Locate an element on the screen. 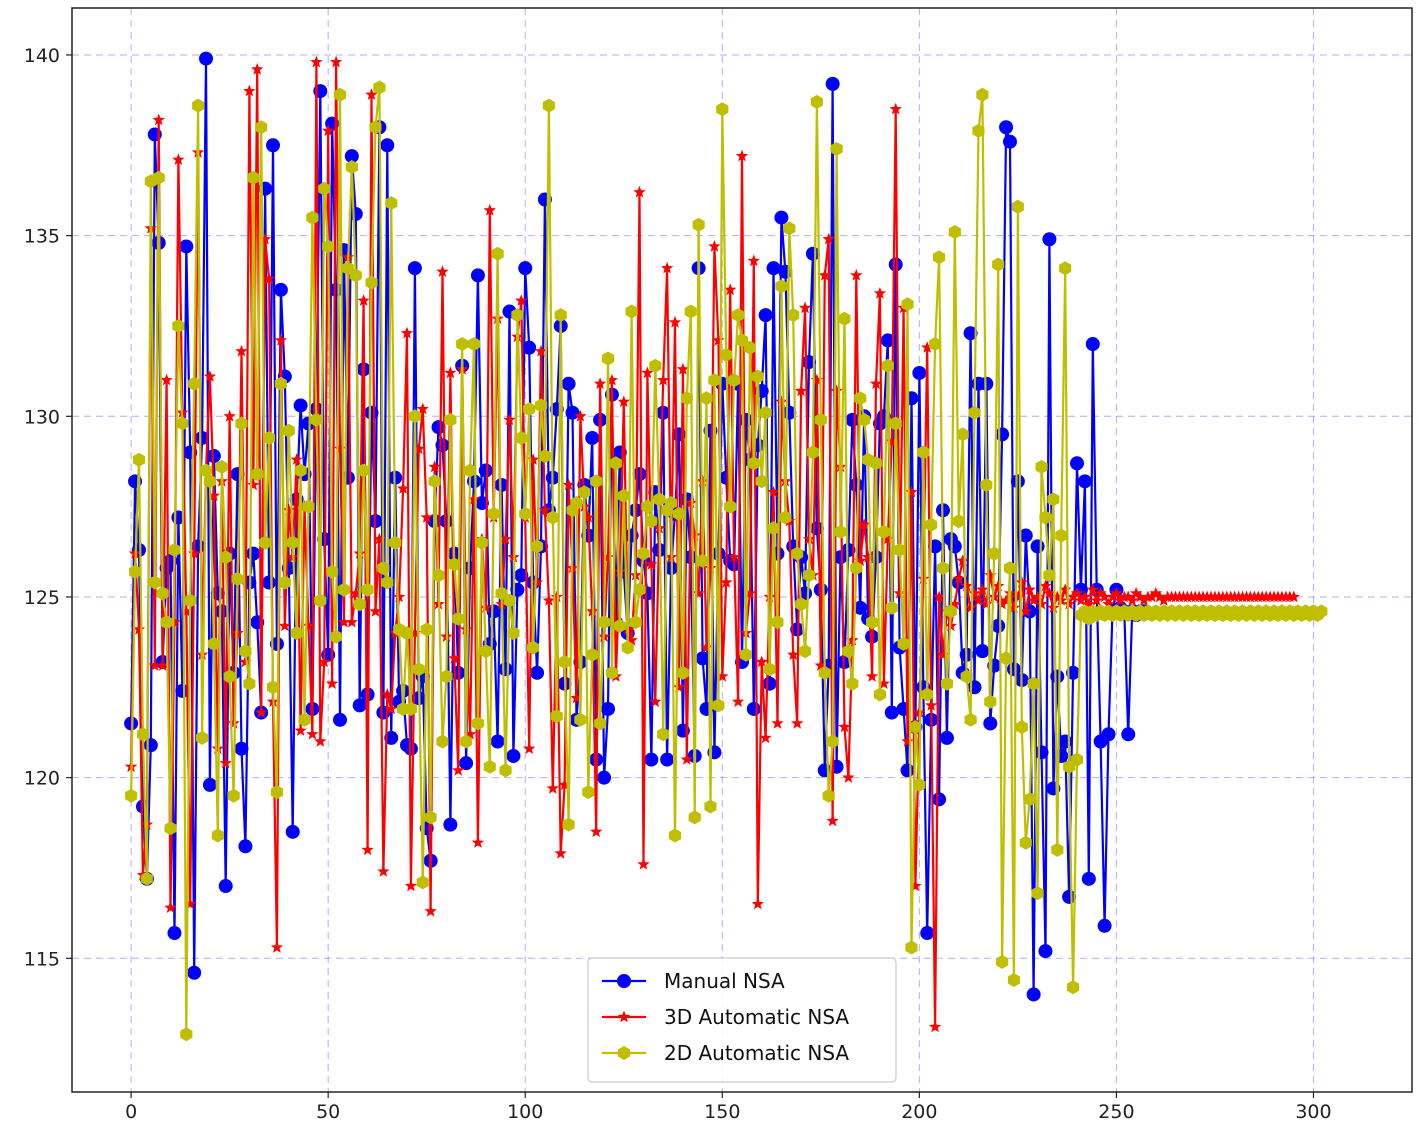  legend-item-2: 3D Automatic NSA is located at coordinates (725, 1017).